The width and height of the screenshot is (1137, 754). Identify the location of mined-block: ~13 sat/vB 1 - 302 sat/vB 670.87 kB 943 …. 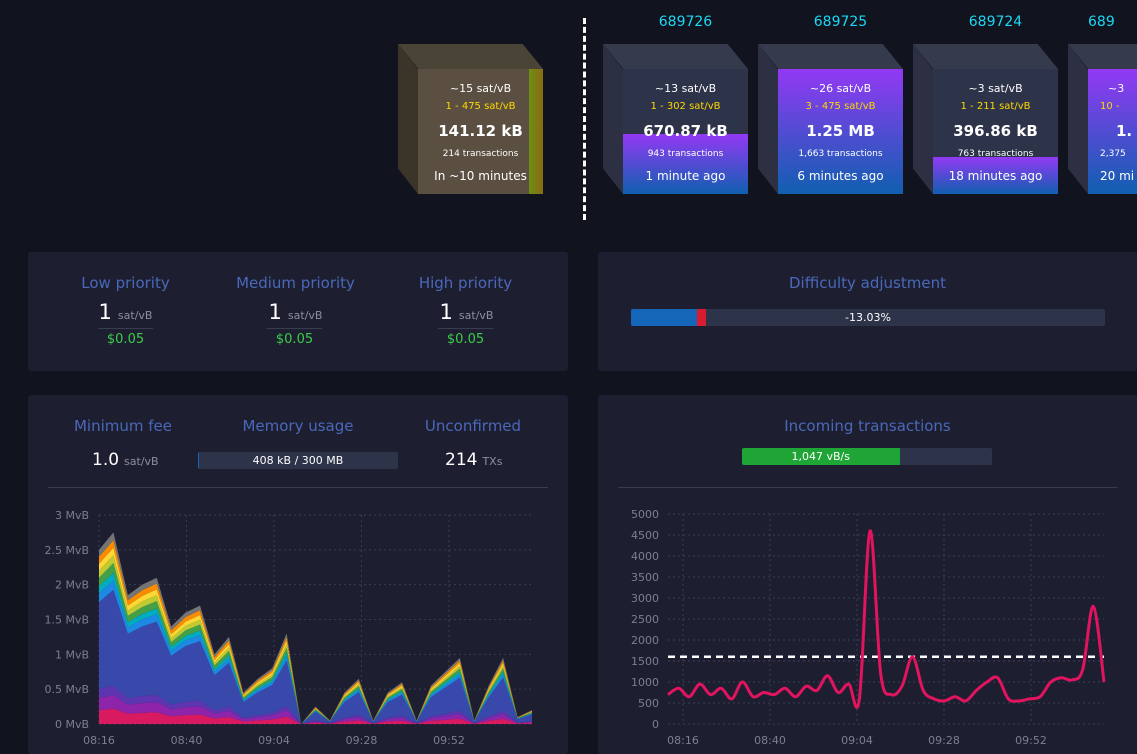
(675, 119).